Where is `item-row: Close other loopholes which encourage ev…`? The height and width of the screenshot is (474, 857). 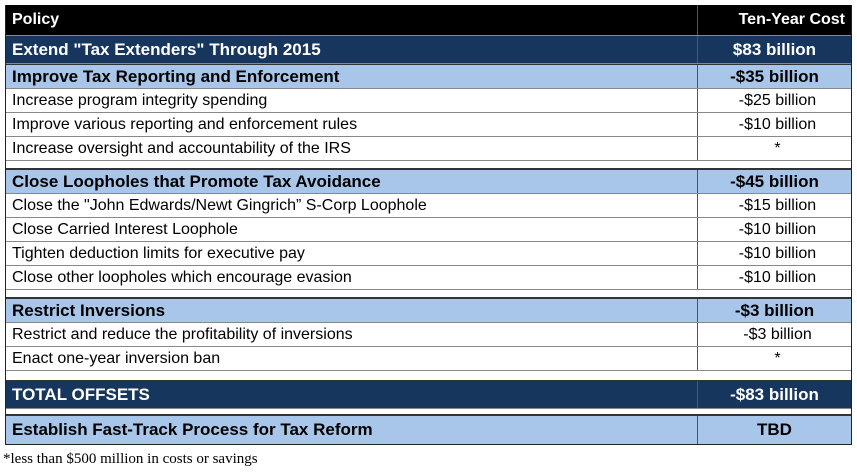 item-row: Close other loopholes which encourage ev… is located at coordinates (428, 278).